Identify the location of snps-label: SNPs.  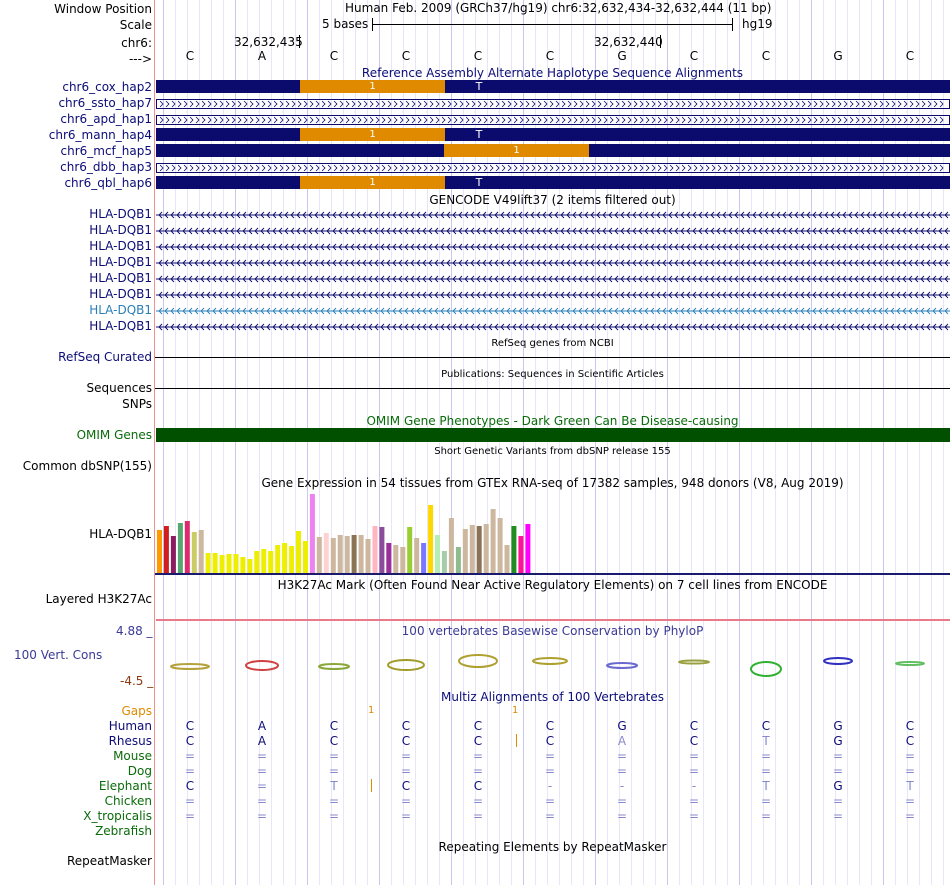
(137, 404).